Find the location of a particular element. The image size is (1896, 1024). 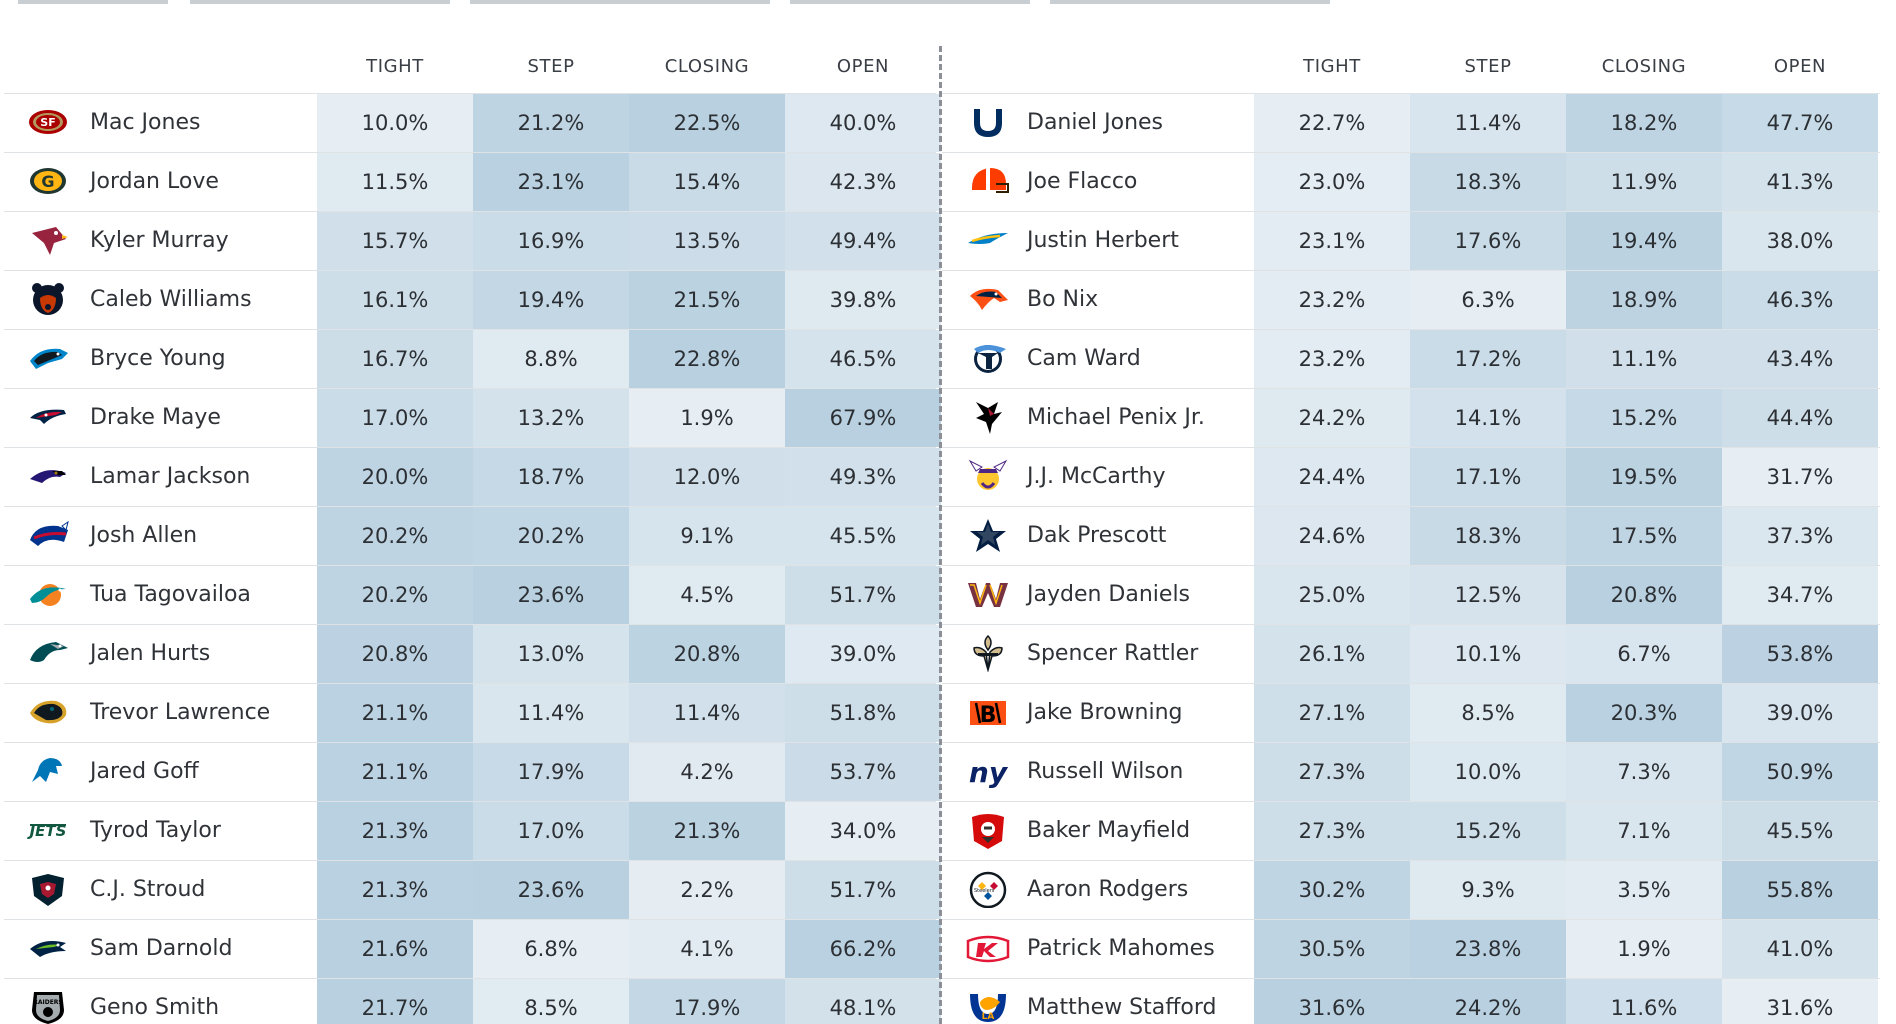

cropped-subtitle-strip is located at coordinates (670, 3).